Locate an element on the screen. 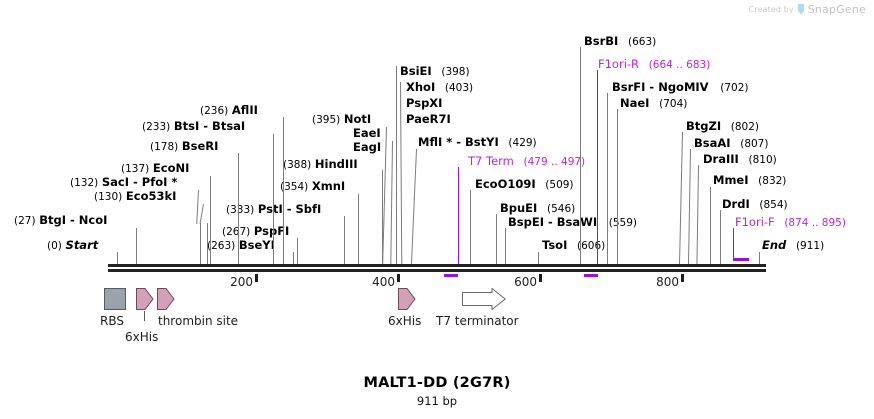 Image resolution: width=874 pixels, height=419 pixels. site-label-btsi-btsai: (233) BtsI - BtsaI is located at coordinates (193, 126).